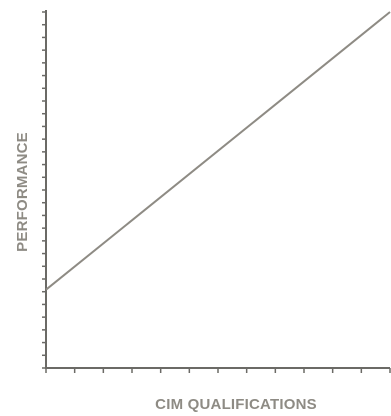 The height and width of the screenshot is (416, 391). What do you see at coordinates (236, 404) in the screenshot?
I see `x-axis-label: CIM QUALIFICATIONS` at bounding box center [236, 404].